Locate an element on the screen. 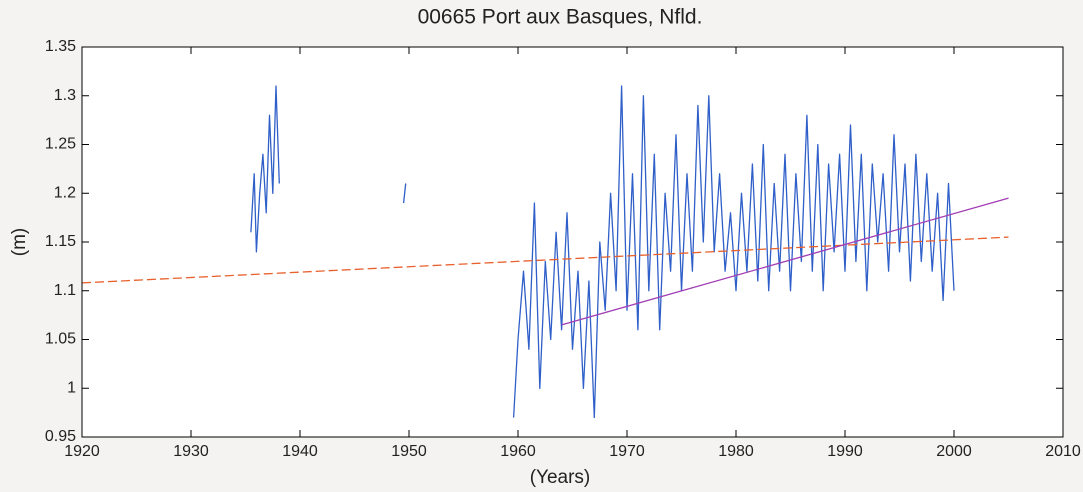 The width and height of the screenshot is (1083, 492). x-axis-label: (Years) is located at coordinates (560, 477).